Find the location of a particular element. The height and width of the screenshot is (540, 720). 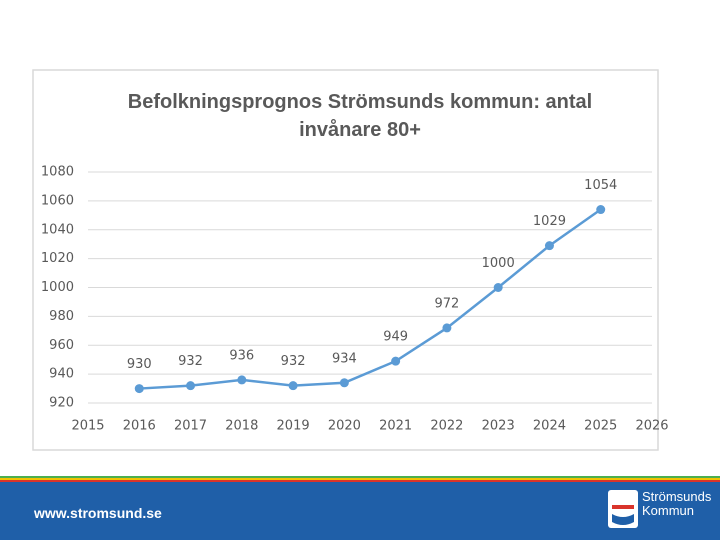

footer-band is located at coordinates (360, 509).